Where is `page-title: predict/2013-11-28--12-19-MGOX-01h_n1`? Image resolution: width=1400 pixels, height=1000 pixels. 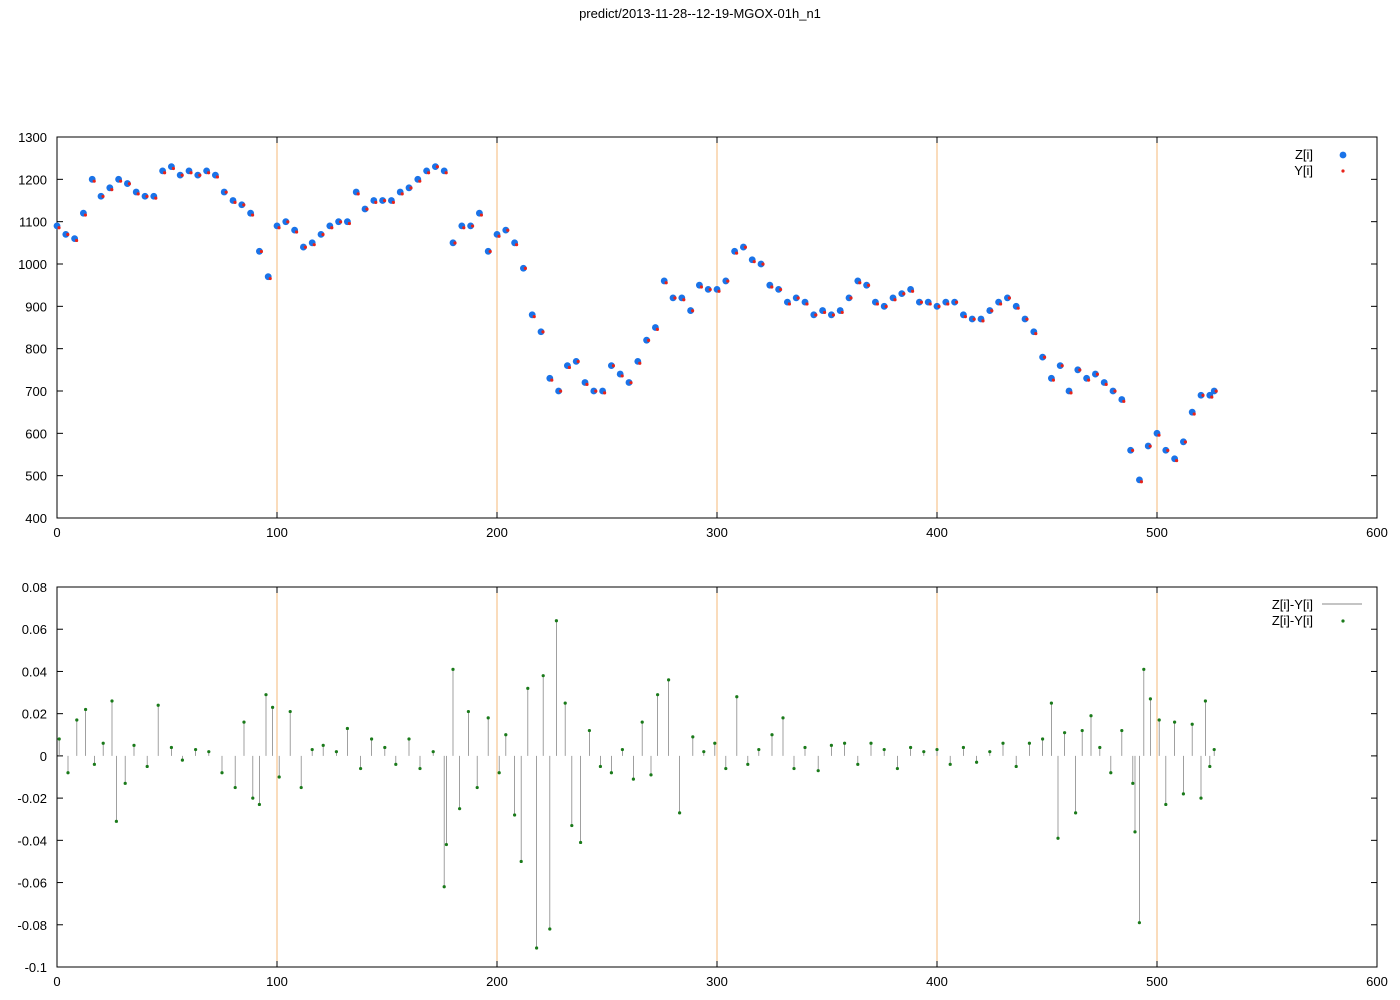 page-title: predict/2013-11-28--12-19-MGOX-01h_n1 is located at coordinates (700, 13).